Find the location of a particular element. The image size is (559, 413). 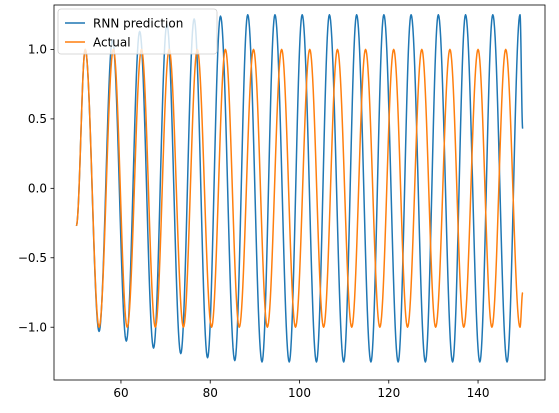

legend-box is located at coordinates (137, 31).